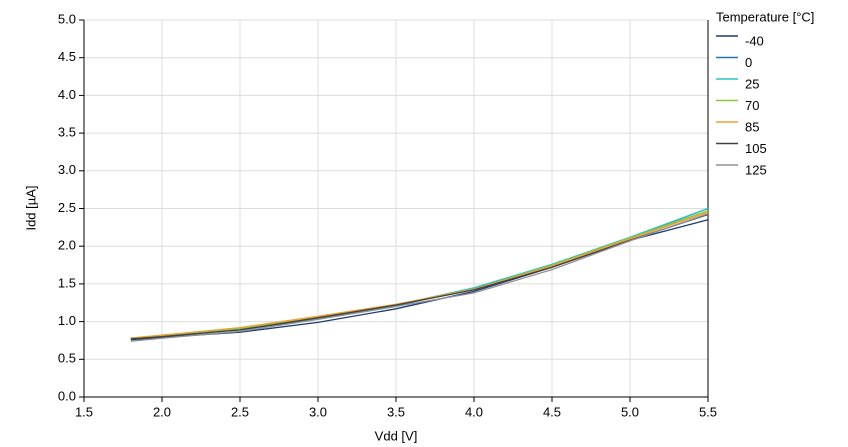  Describe the element at coordinates (756, 169) in the screenshot. I see `legend-label: 125` at that location.